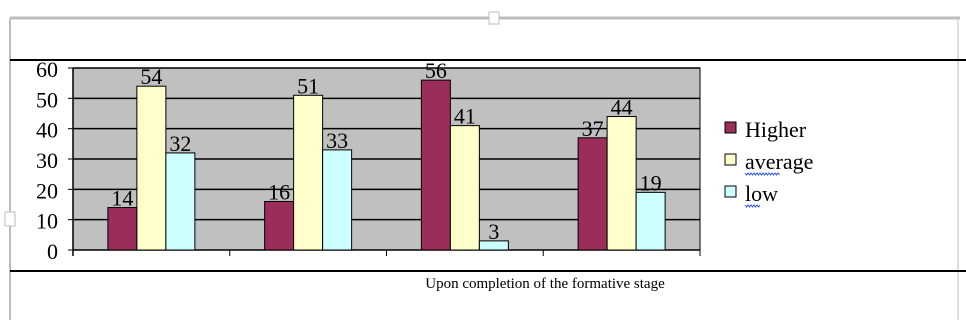 This screenshot has width=966, height=331. What do you see at coordinates (493, 231) in the screenshot?
I see `data-label: 3` at bounding box center [493, 231].